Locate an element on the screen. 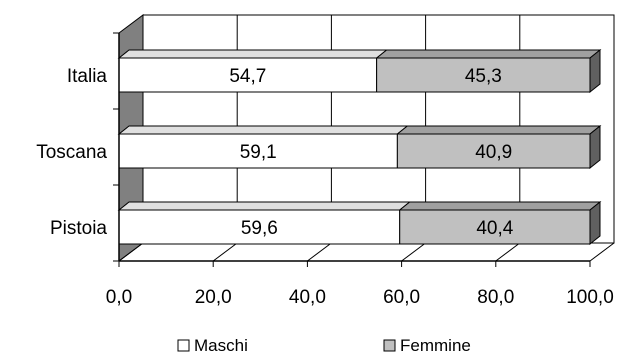 The image size is (622, 356). data-label: 54,7 is located at coordinates (247, 76).